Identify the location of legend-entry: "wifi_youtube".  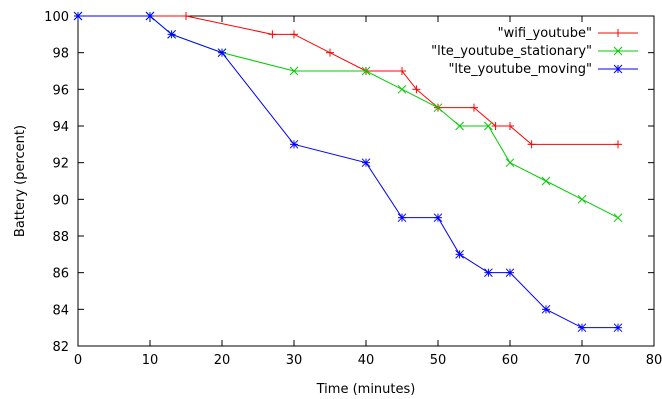
(568, 33).